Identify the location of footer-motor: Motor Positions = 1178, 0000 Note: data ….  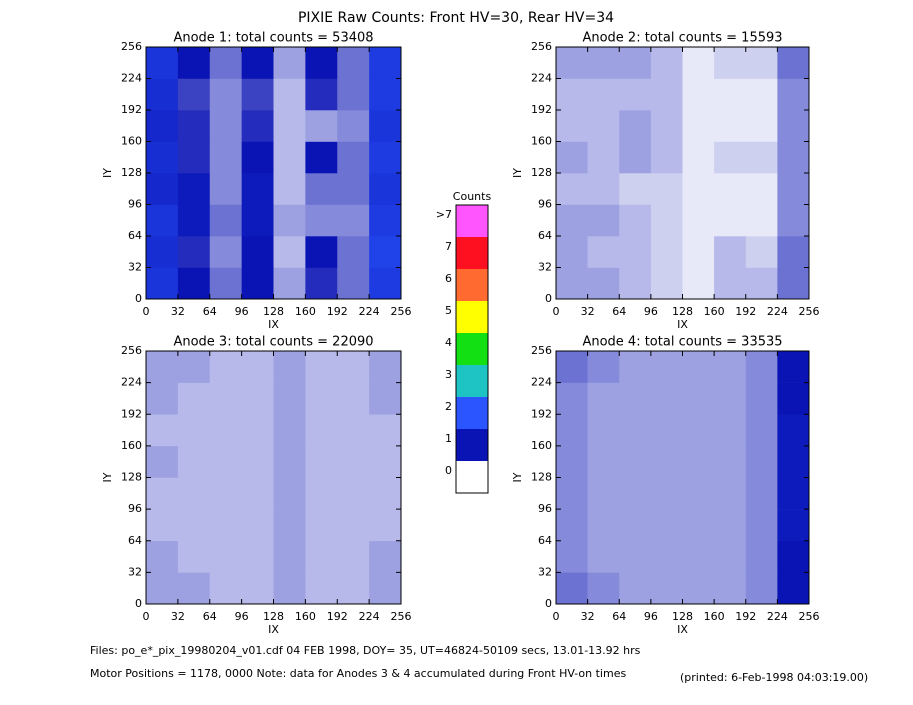
(358, 673).